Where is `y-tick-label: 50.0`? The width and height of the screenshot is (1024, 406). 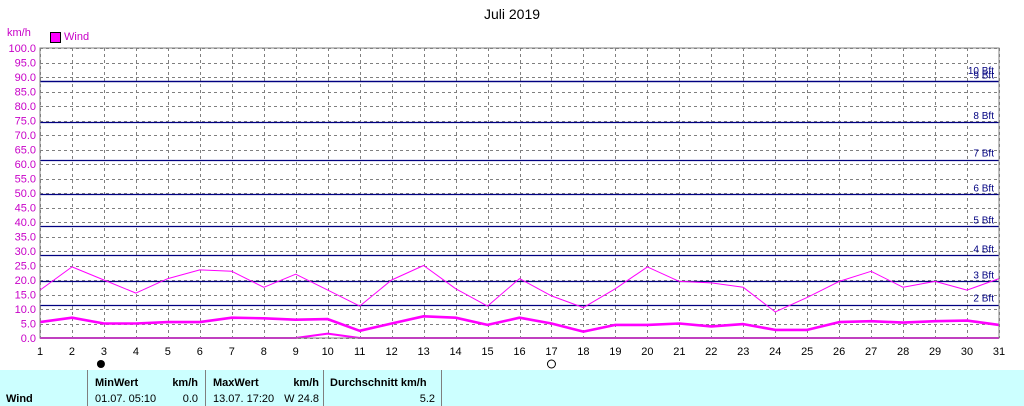 y-tick-label: 50.0 is located at coordinates (25, 194).